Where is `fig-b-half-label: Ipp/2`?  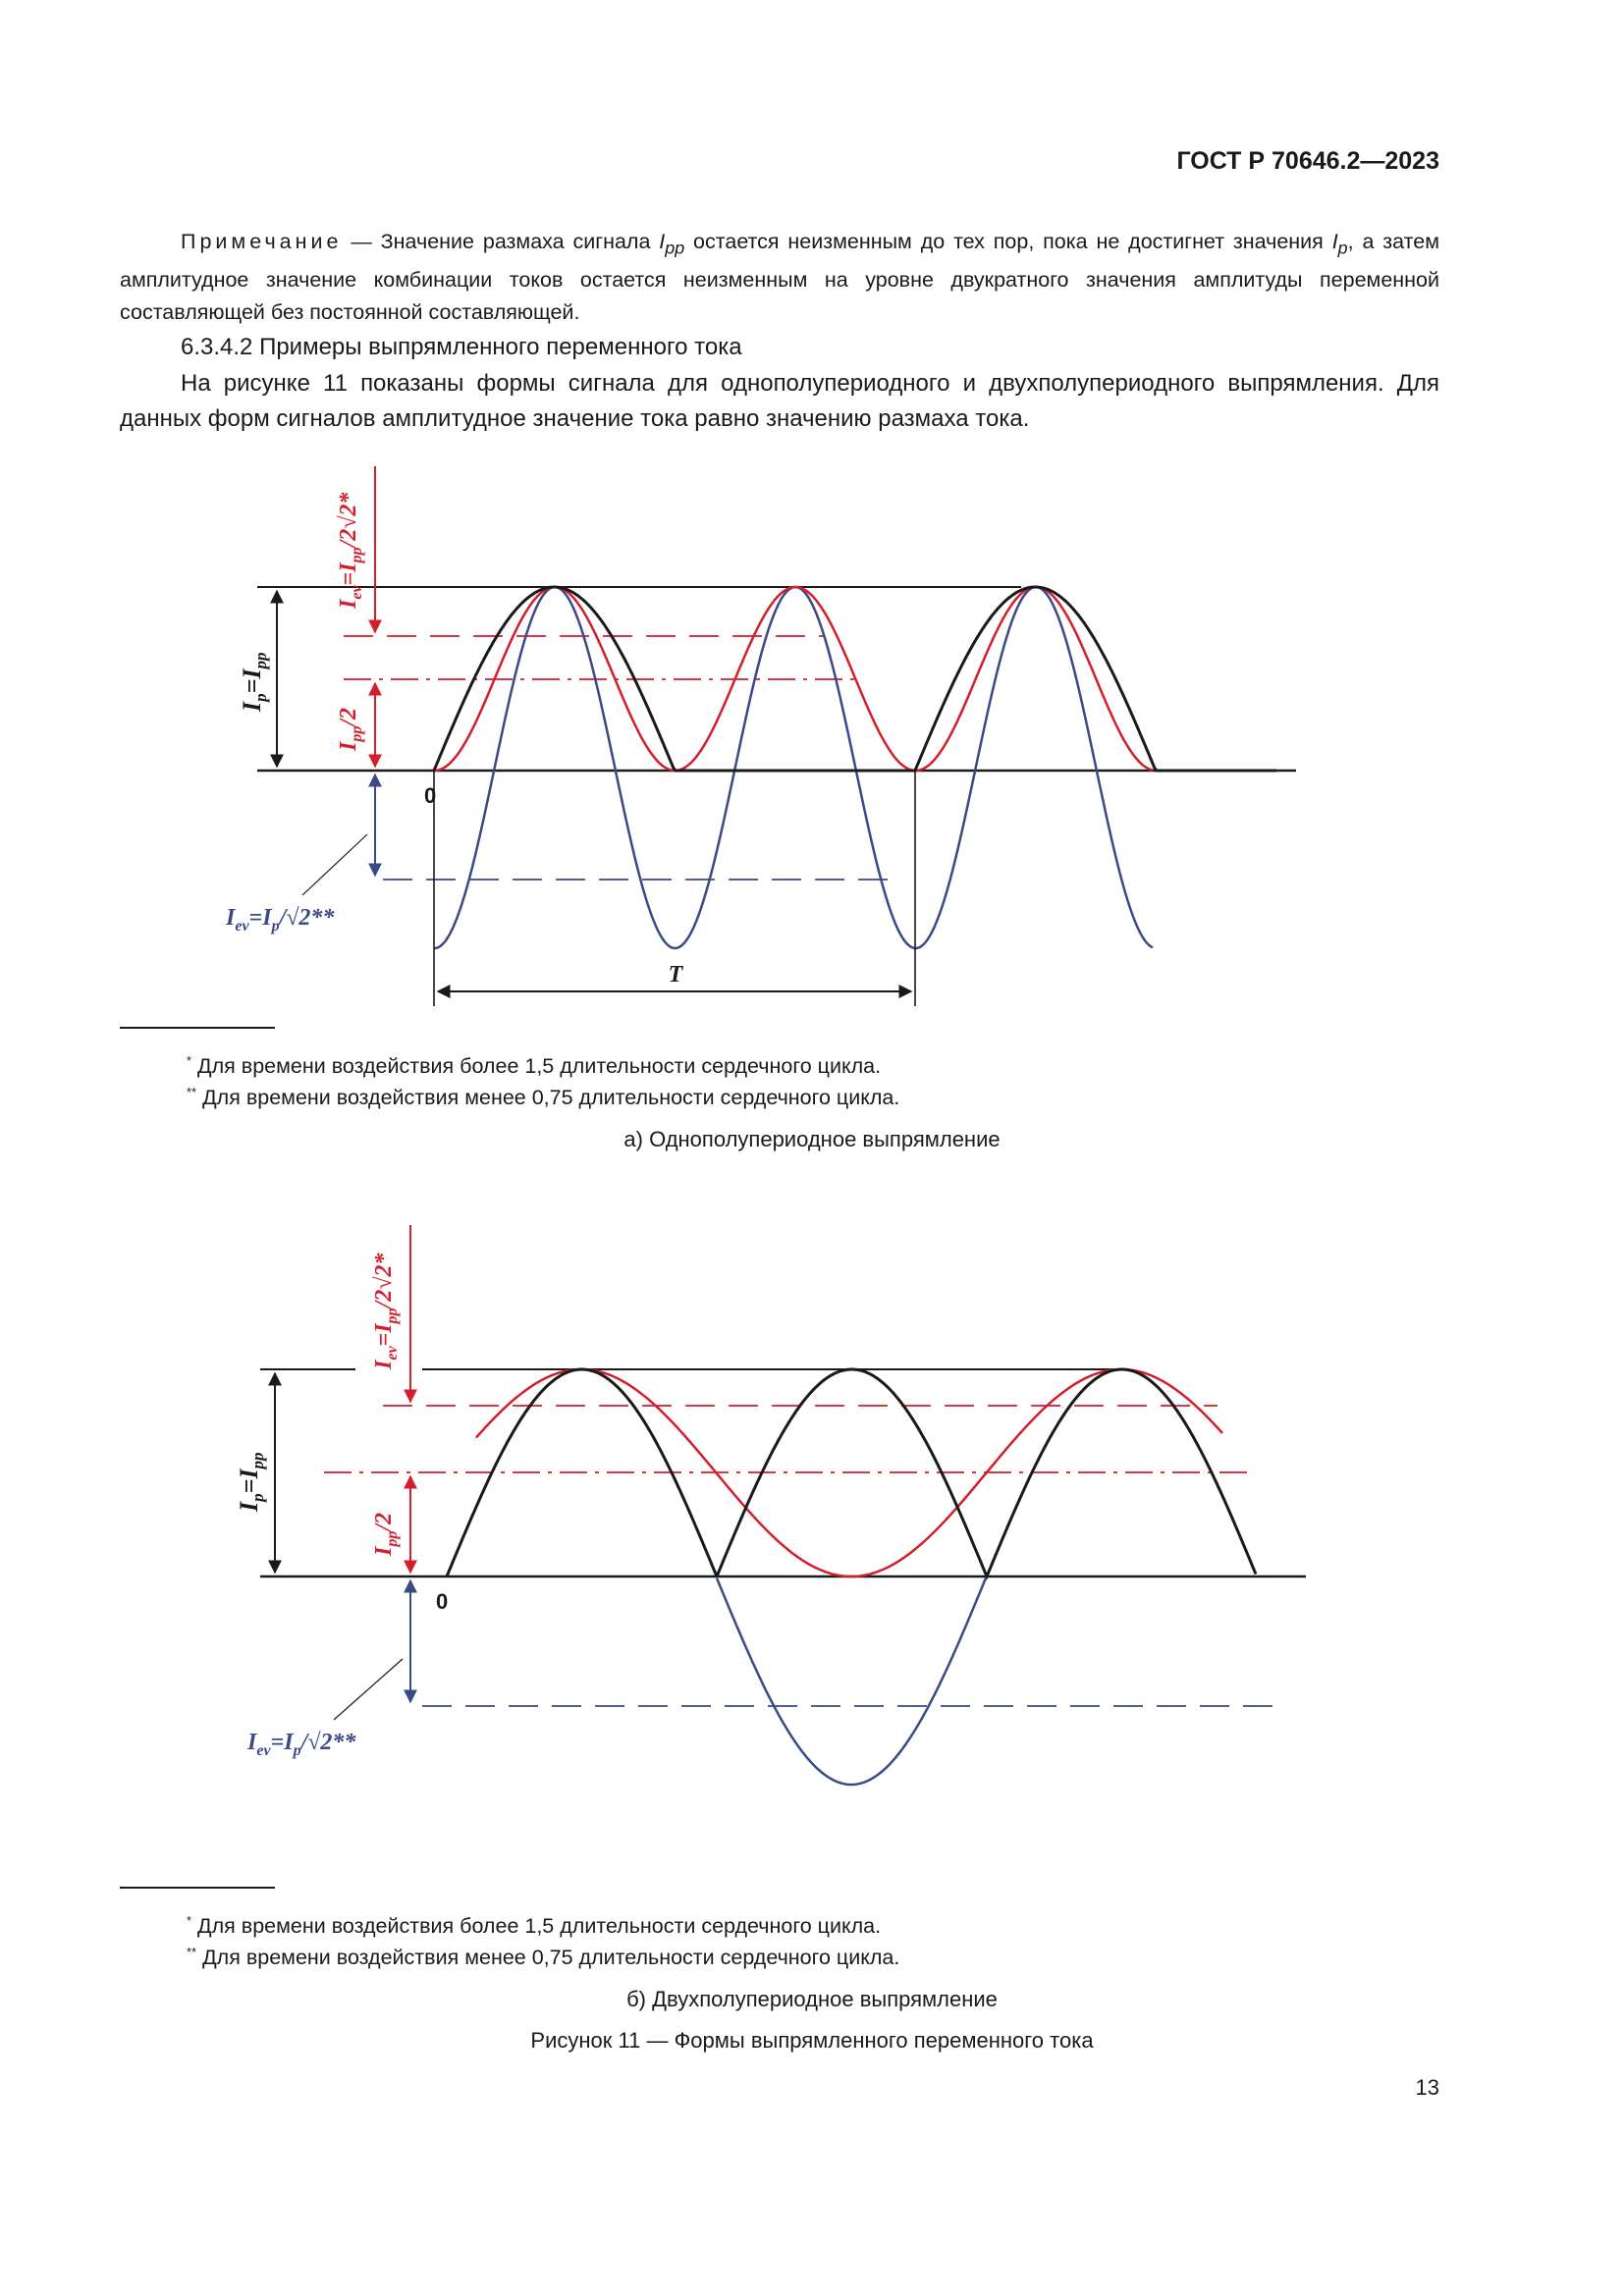 fig-b-half-label: Ipp/2 is located at coordinates (386, 1535).